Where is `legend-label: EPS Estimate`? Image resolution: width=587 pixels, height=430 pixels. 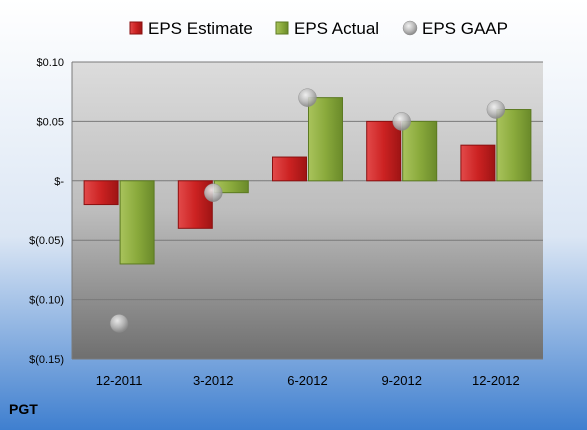
legend-label: EPS Estimate is located at coordinates (200, 28).